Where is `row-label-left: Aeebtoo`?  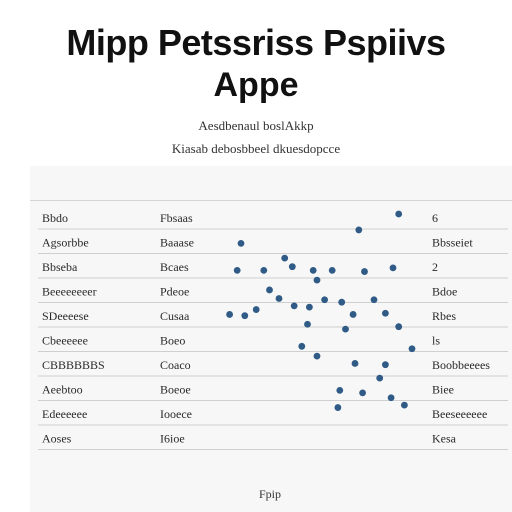
row-label-left: Aeebtoo is located at coordinates (62, 390).